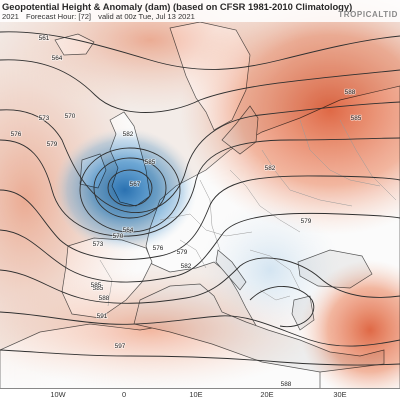 This screenshot has height=400, width=400. Describe the element at coordinates (44, 38) in the screenshot. I see `contour-value-label: 561` at that location.